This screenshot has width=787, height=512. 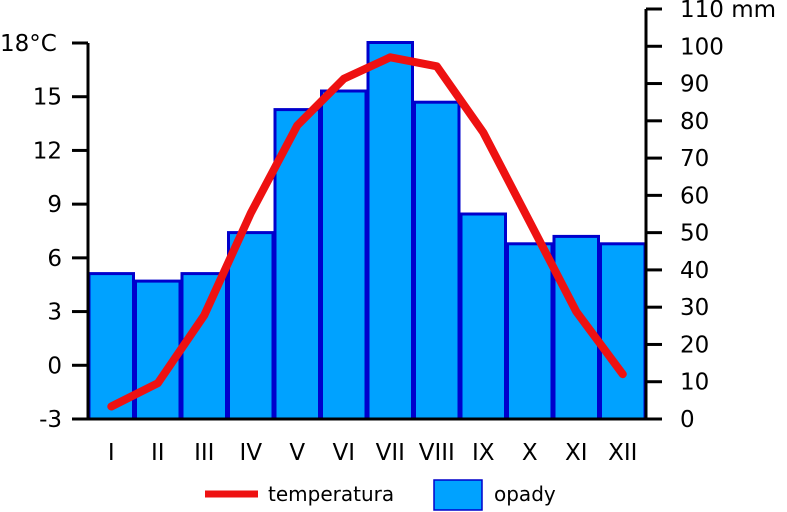 What do you see at coordinates (687, 420) in the screenshot?
I see `right-axis-tick-label: 0` at bounding box center [687, 420].